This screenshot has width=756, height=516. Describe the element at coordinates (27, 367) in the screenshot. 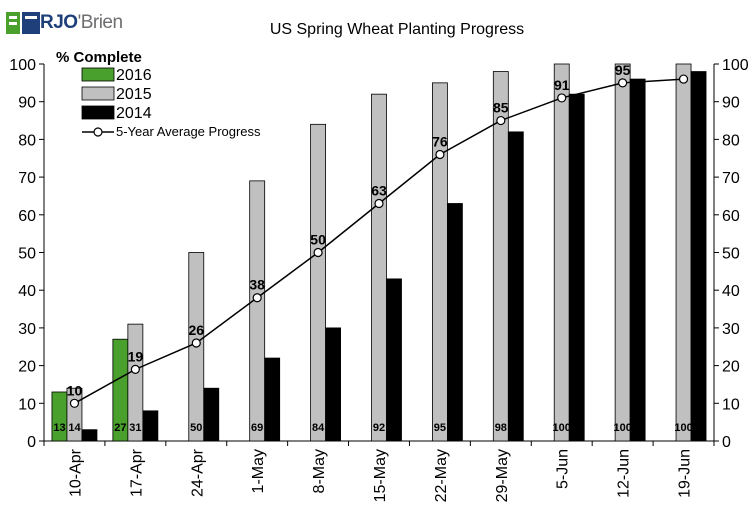

I see `y-tick-label-left: 20` at that location.